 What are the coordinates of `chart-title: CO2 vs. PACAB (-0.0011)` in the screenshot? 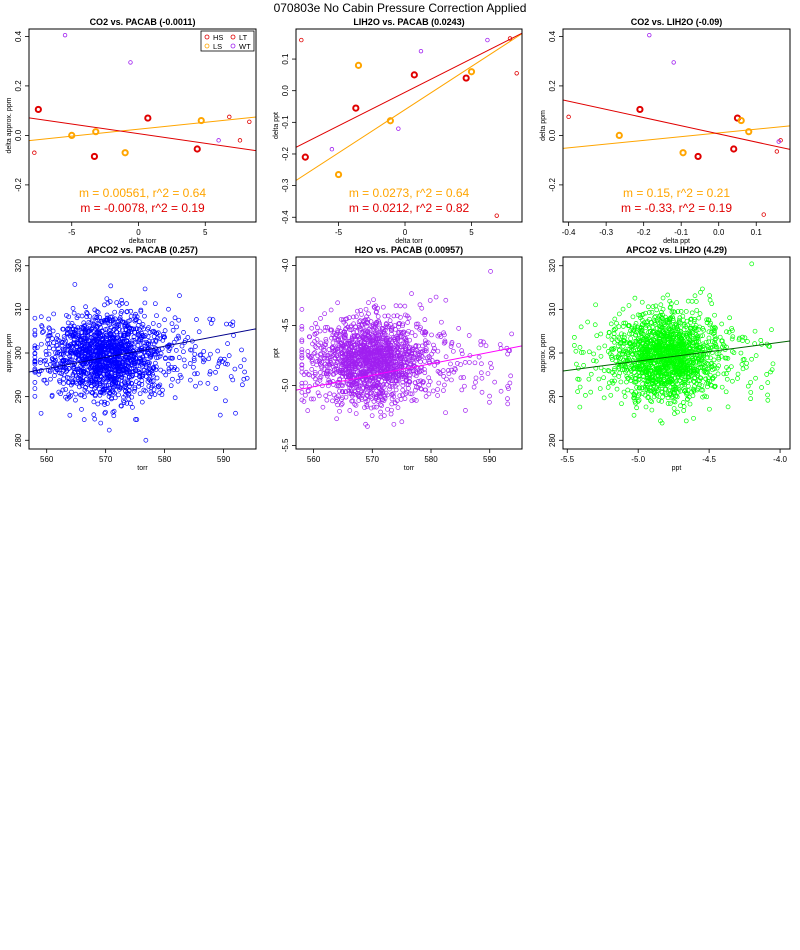 It's located at (143, 22).